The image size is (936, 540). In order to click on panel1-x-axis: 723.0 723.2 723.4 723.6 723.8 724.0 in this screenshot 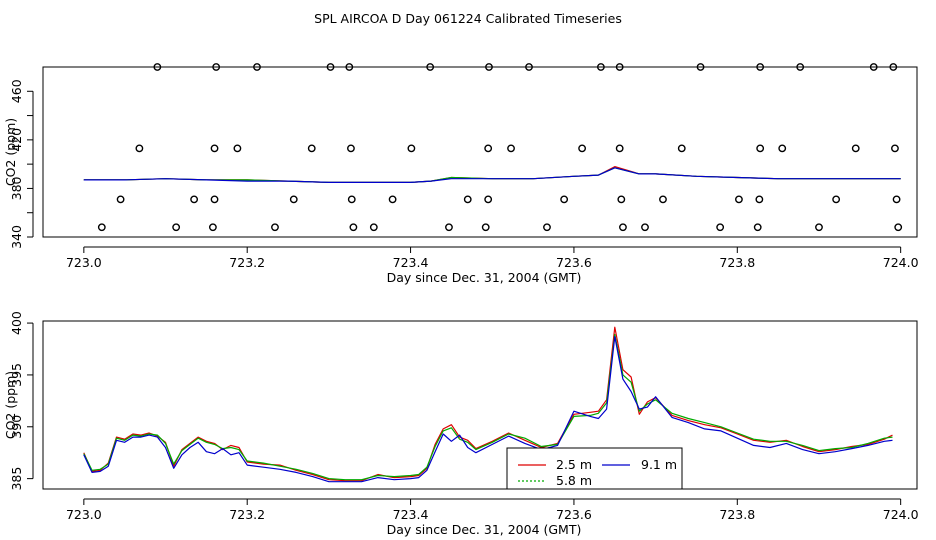, I will do `click(492, 258)`.